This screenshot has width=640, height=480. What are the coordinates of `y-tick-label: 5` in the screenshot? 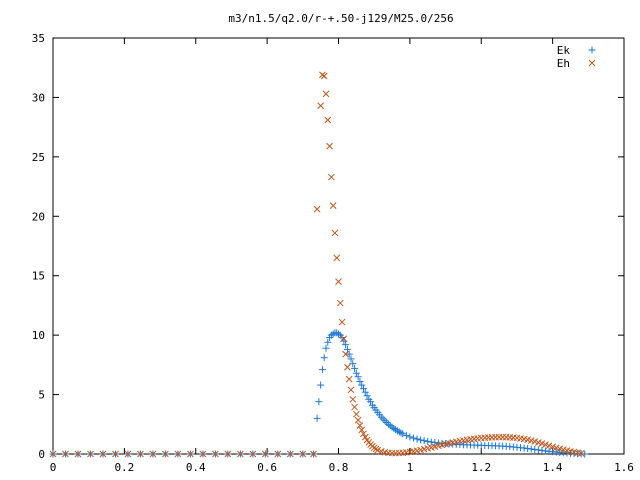 It's located at (41, 395).